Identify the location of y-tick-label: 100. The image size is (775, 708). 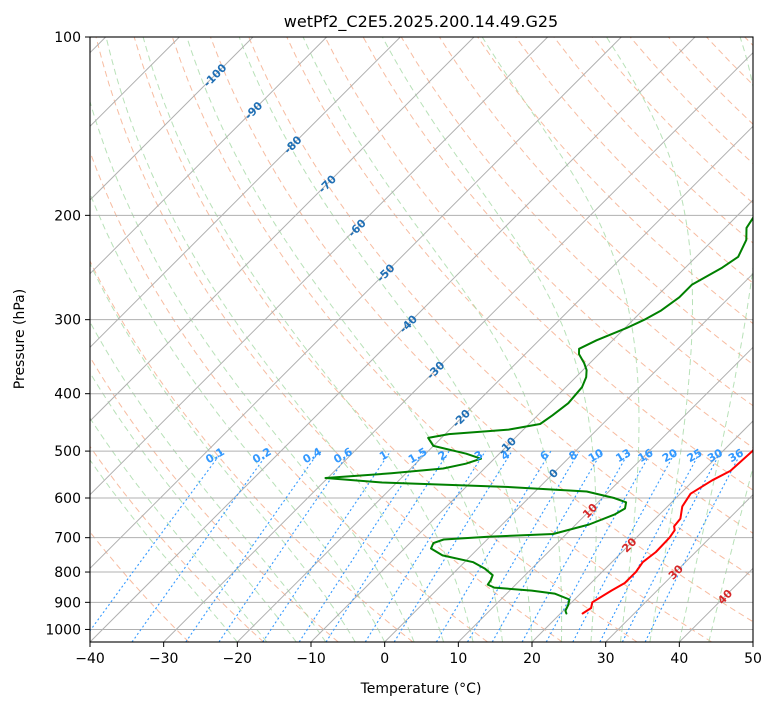
(67, 38).